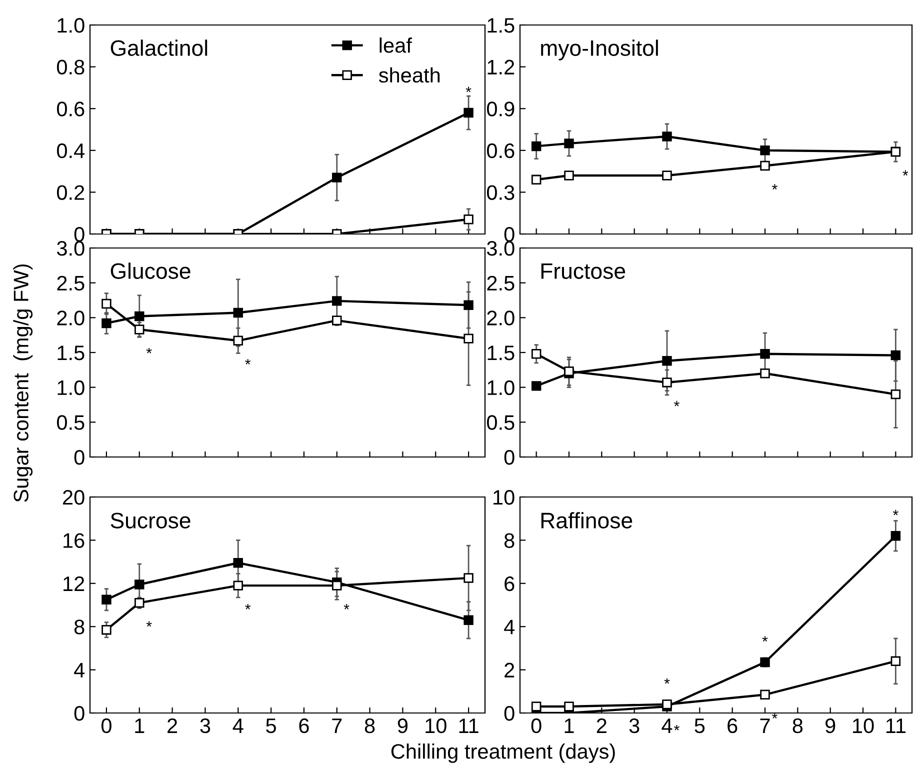 Image resolution: width=915 pixels, height=766 pixels. Describe the element at coordinates (23, 383) in the screenshot. I see `y-axis-title: Sugar content (mg/g FW)` at that location.